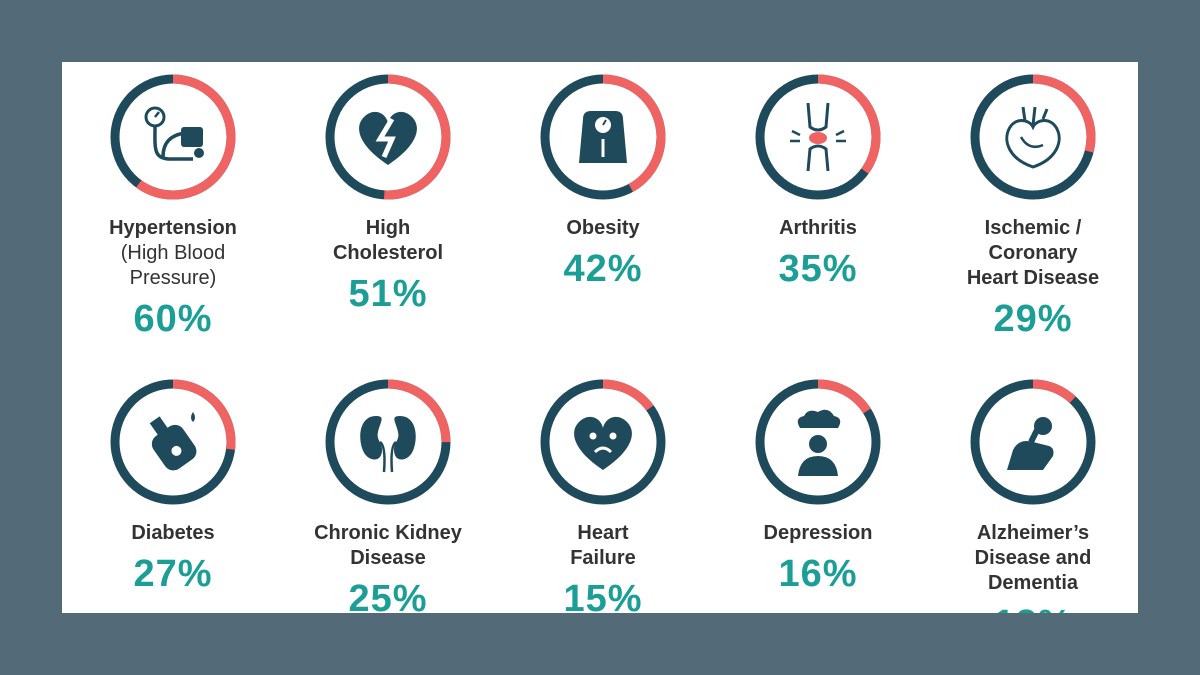  I want to click on stat-item-2: High Cholesterol 51%, so click(388, 194).